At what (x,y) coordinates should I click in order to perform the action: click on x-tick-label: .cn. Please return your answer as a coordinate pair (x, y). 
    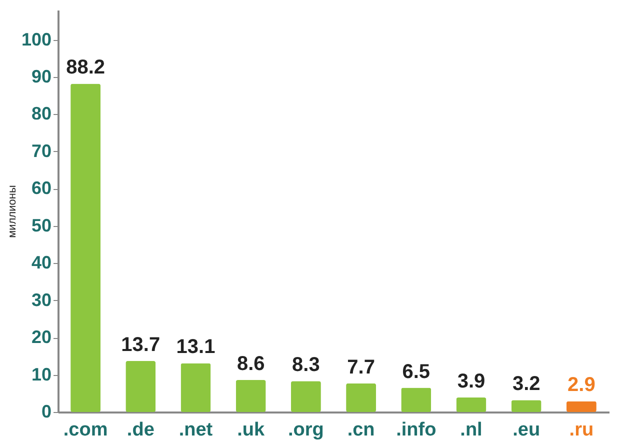
    Looking at the image, I should click on (361, 430).